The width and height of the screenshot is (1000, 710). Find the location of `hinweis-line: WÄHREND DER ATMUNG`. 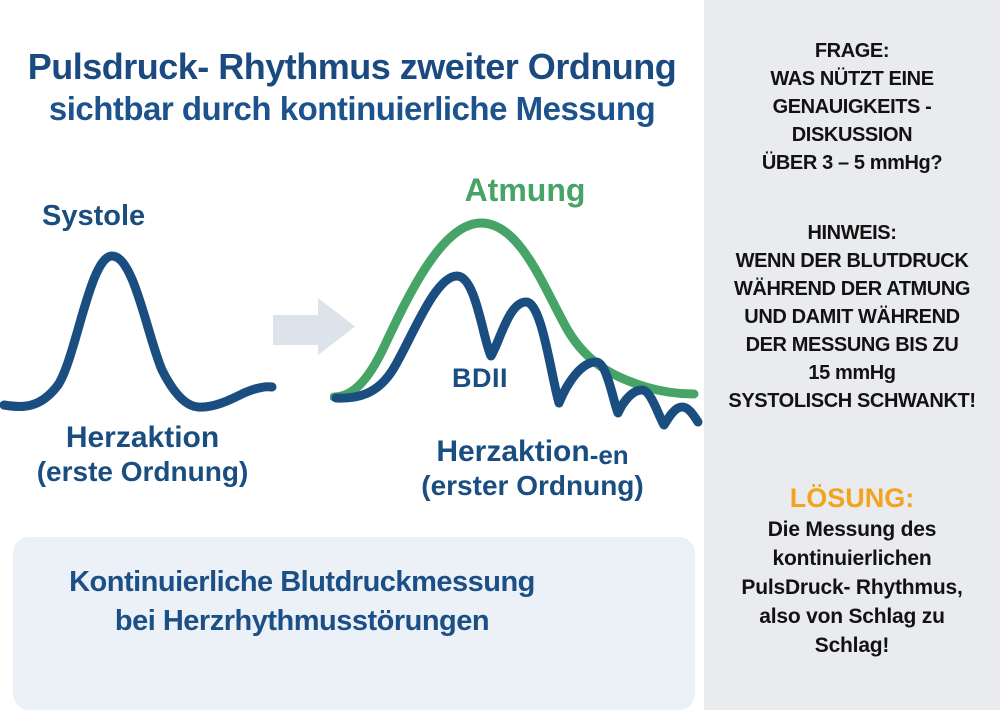

hinweis-line: WÄHREND DER ATMUNG is located at coordinates (852, 289).